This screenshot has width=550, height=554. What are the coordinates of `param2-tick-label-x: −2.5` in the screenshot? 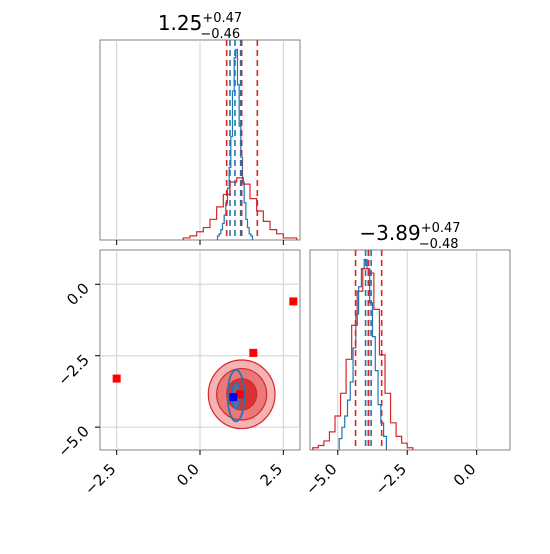 It's located at (391, 479).